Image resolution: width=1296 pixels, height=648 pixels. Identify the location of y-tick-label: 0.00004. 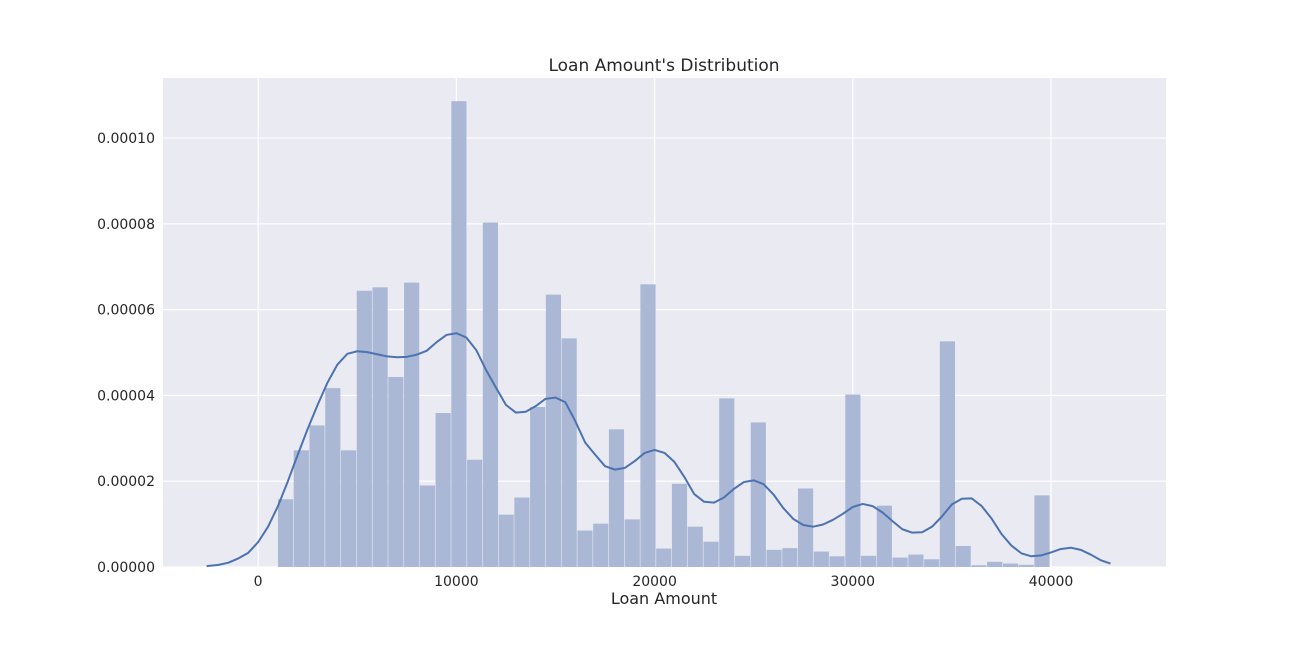
(126, 396).